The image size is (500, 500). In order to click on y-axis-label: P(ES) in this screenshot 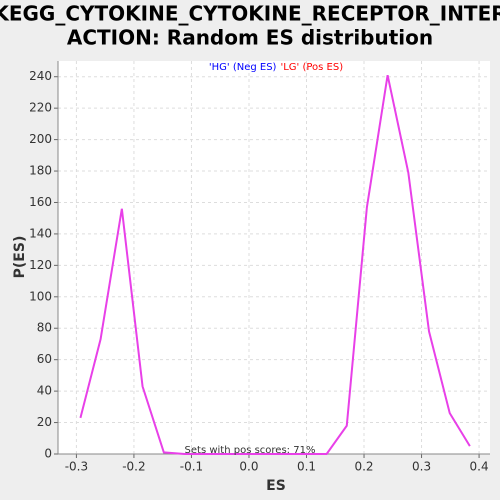, I will do `click(20, 257)`.